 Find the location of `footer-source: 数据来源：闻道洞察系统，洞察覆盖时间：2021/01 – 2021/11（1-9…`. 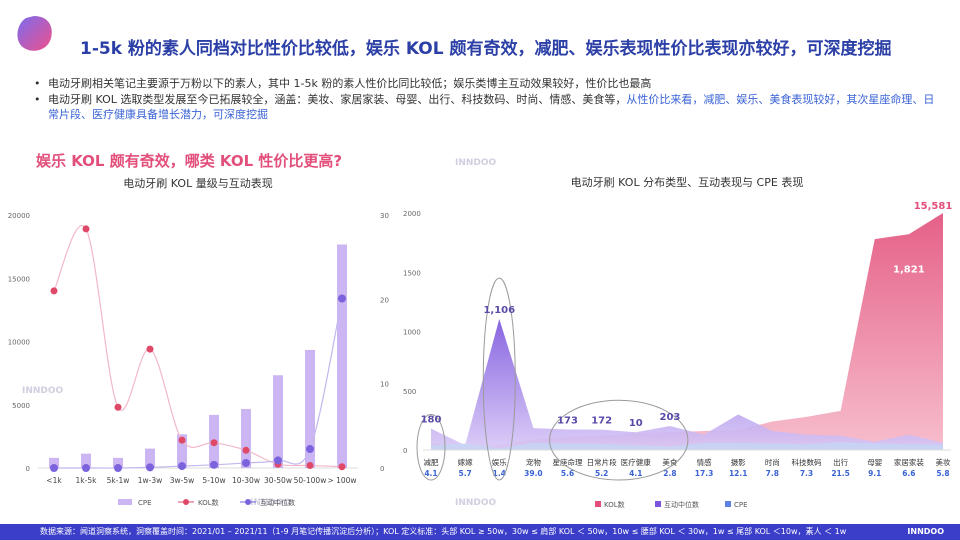

footer-source: 数据来源：闻道洞察系统，洞察覆盖时间：2021/01 – 2021/11（1-9… is located at coordinates (443, 531).